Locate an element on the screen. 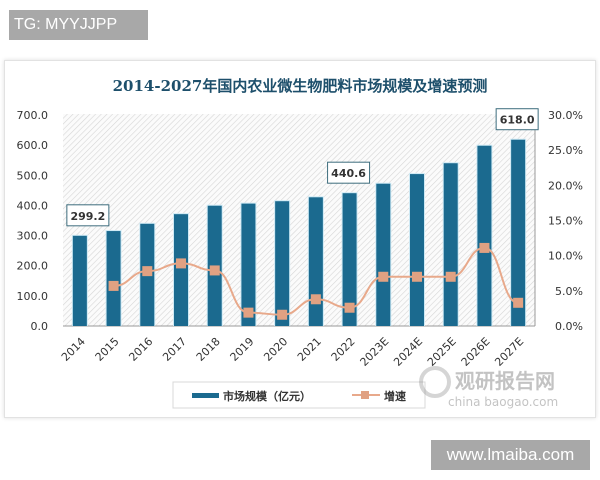 The image size is (600, 480). y-left-tick: 0.0 is located at coordinates (40, 326).